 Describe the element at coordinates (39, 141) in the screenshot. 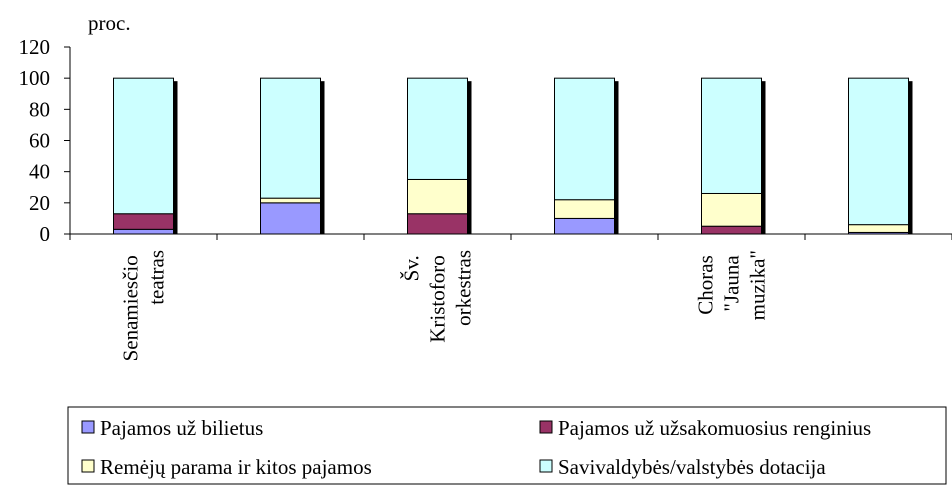

I see `y-tick-label: 60` at that location.